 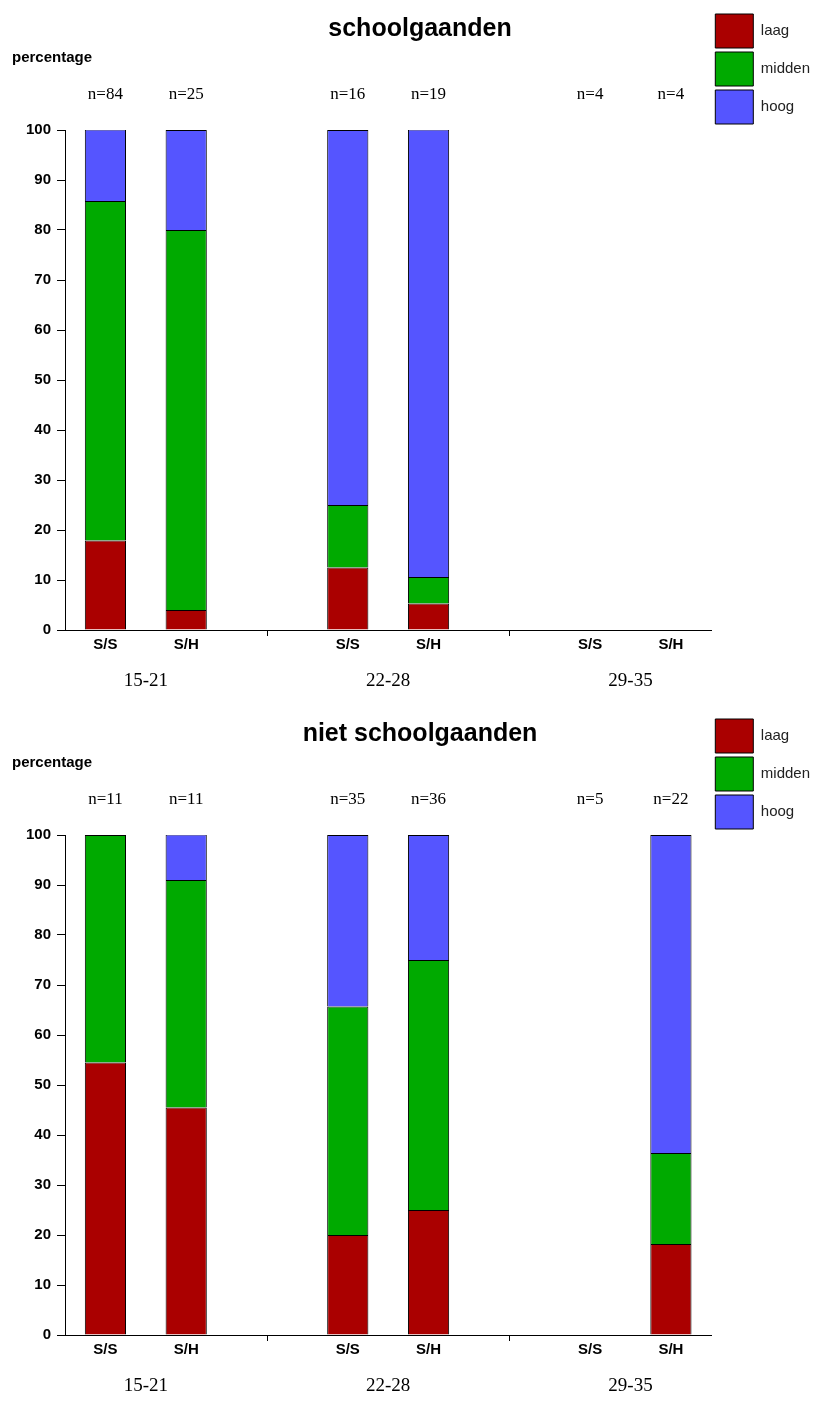 What do you see at coordinates (420, 731) in the screenshot?
I see `chart-title: niet schoolgaanden` at bounding box center [420, 731].